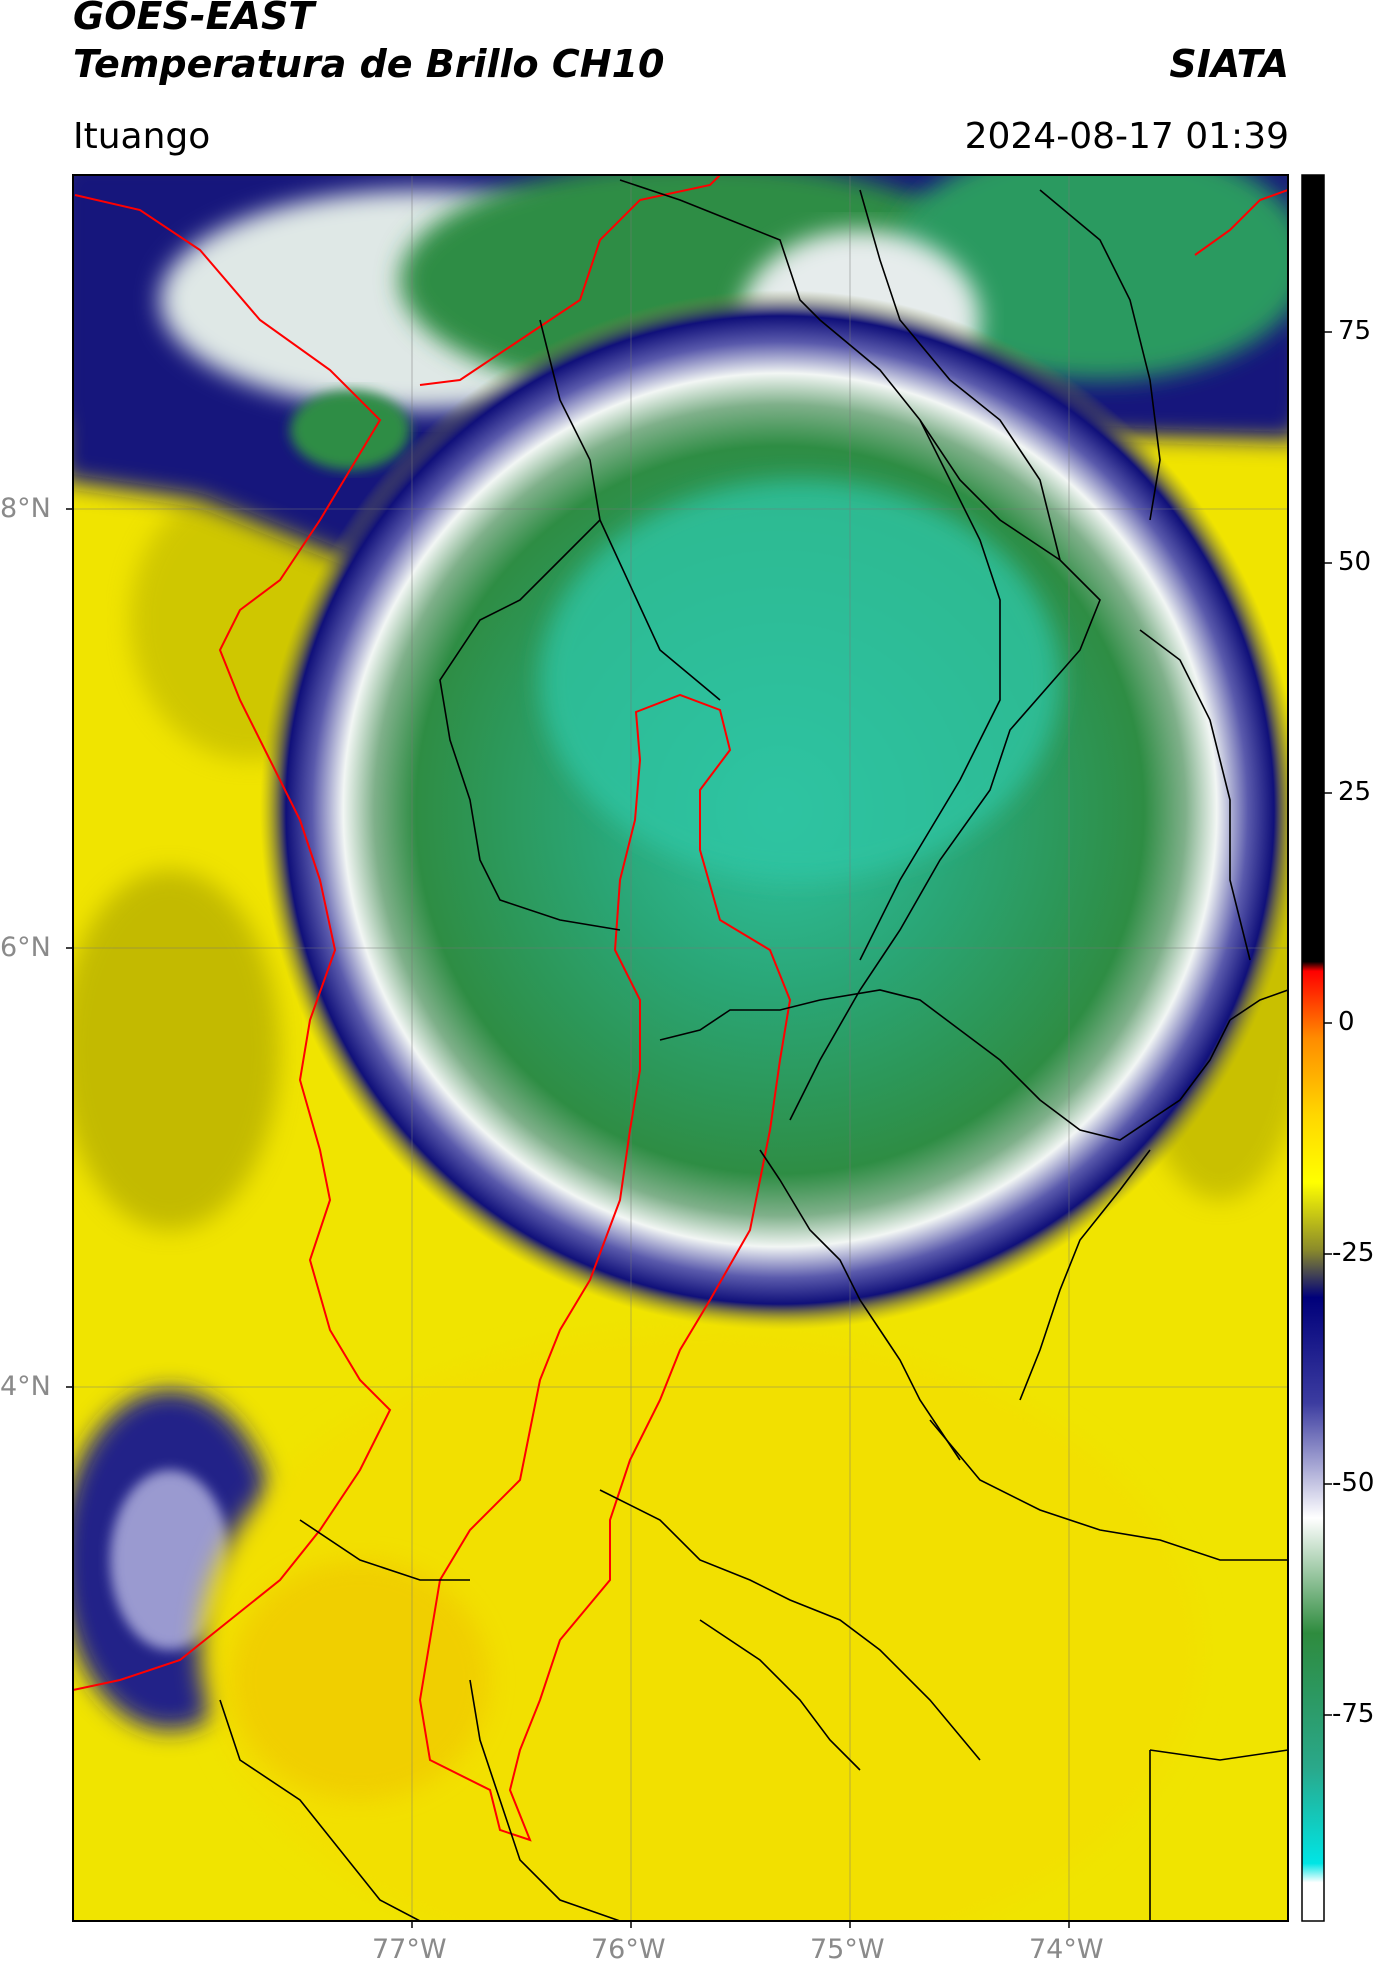  Describe the element at coordinates (1355, 331) in the screenshot. I see `colorbar-tick-75: 75` at that location.